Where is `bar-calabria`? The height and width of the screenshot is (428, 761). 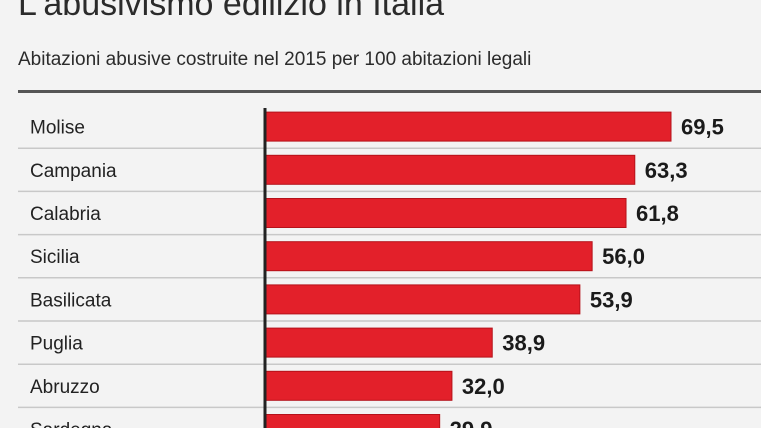 bar-calabria is located at coordinates (445, 213).